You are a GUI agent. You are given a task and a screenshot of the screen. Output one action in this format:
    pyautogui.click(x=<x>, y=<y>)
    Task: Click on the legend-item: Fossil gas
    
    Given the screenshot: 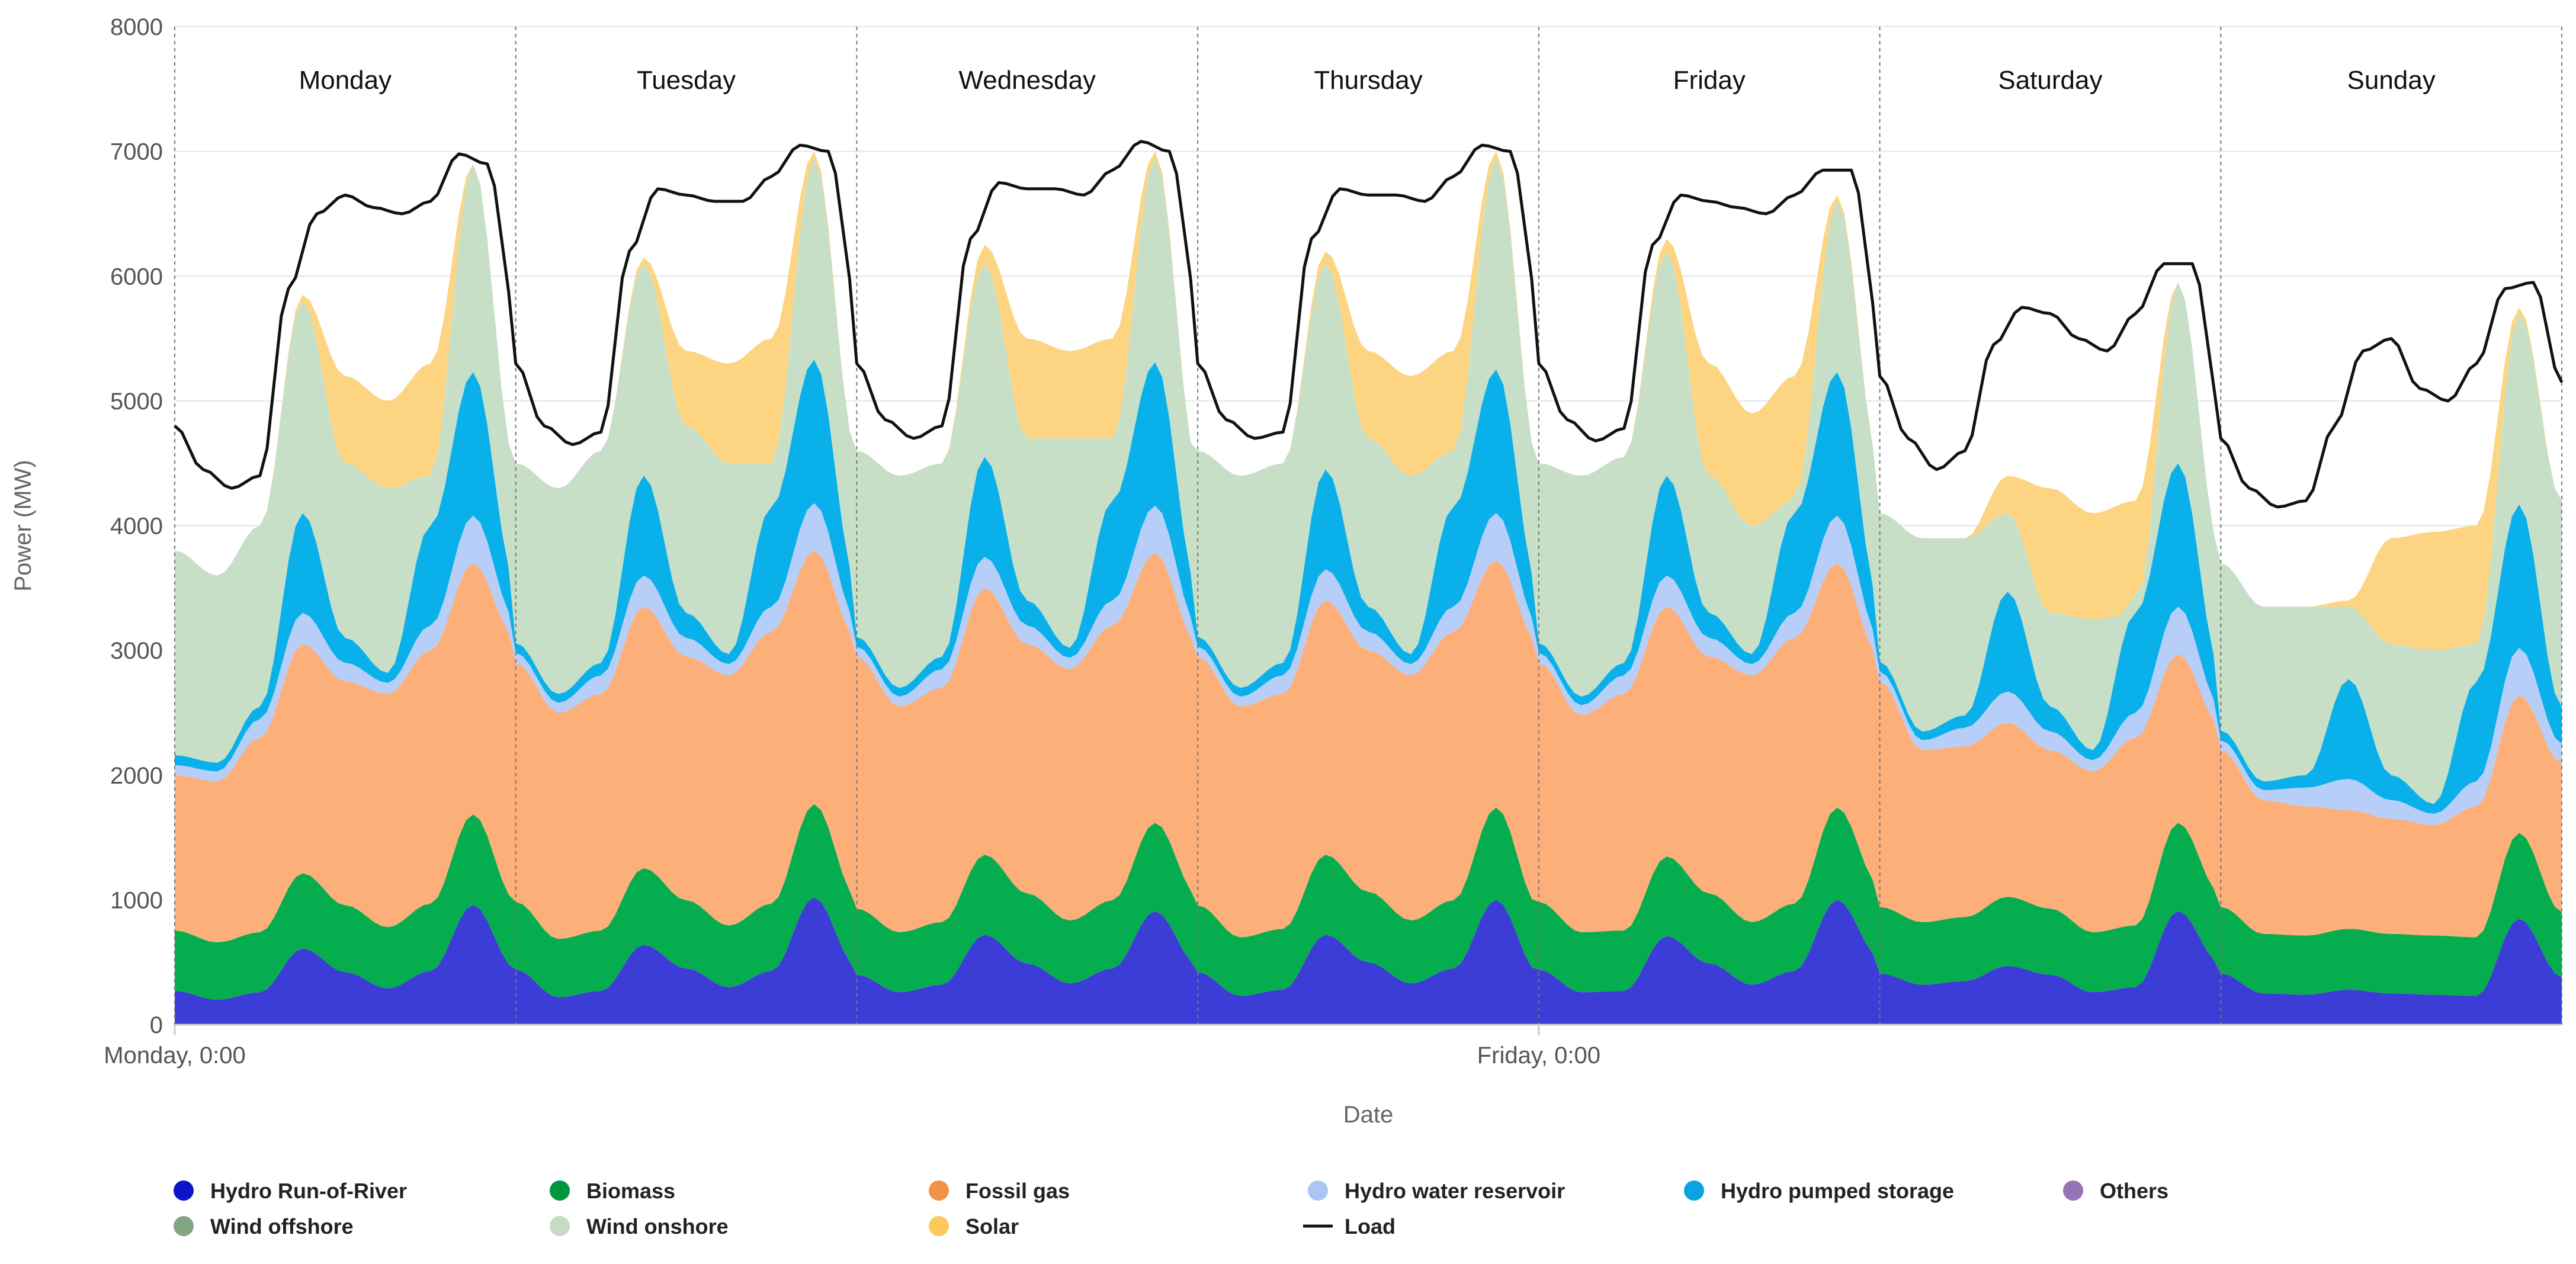 What is the action you would take?
    pyautogui.click(x=999, y=1191)
    